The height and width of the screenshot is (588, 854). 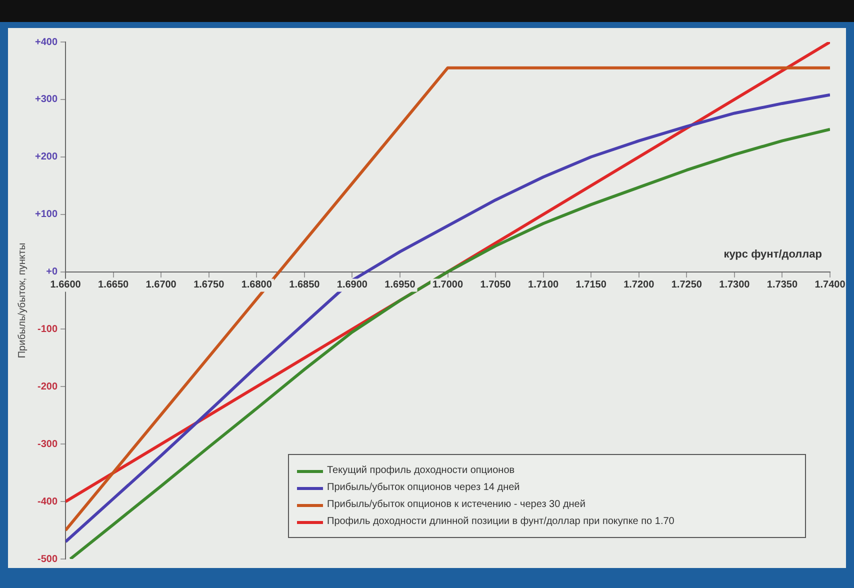 I want to click on x-tick-label: 1.7250, so click(x=686, y=285).